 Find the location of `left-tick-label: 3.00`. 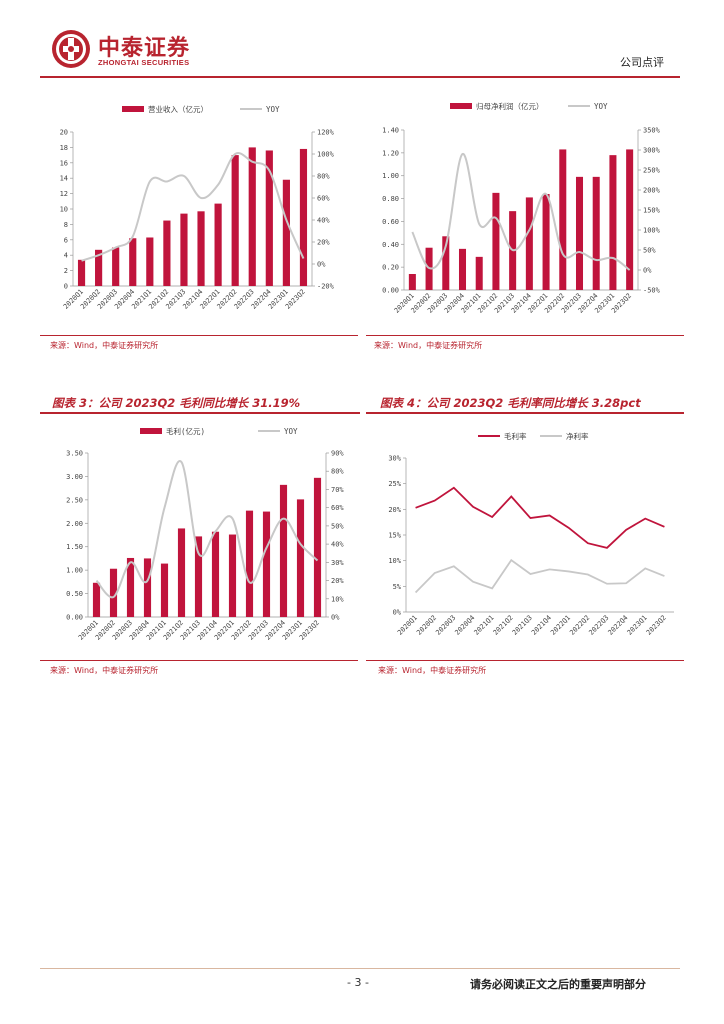

left-tick-label: 3.00 is located at coordinates (74, 477).